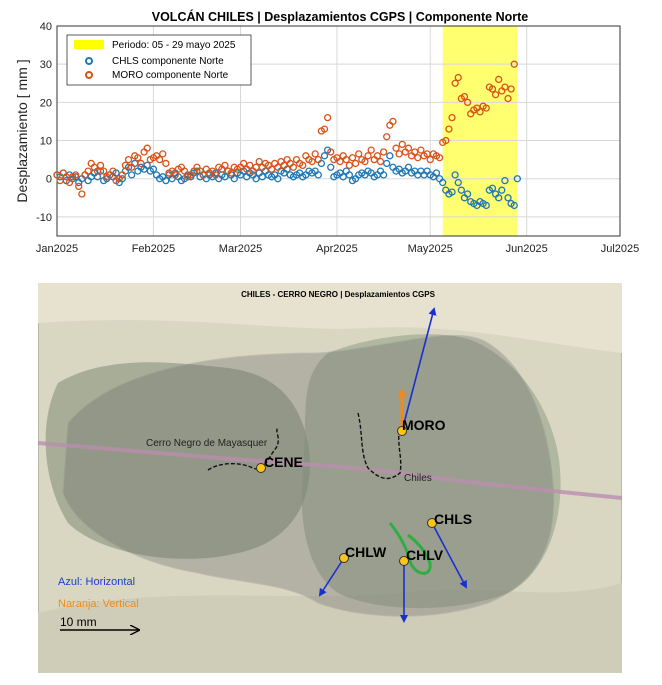 The image size is (662, 685). I want to click on station-label-chlw: CHLW, so click(366, 552).